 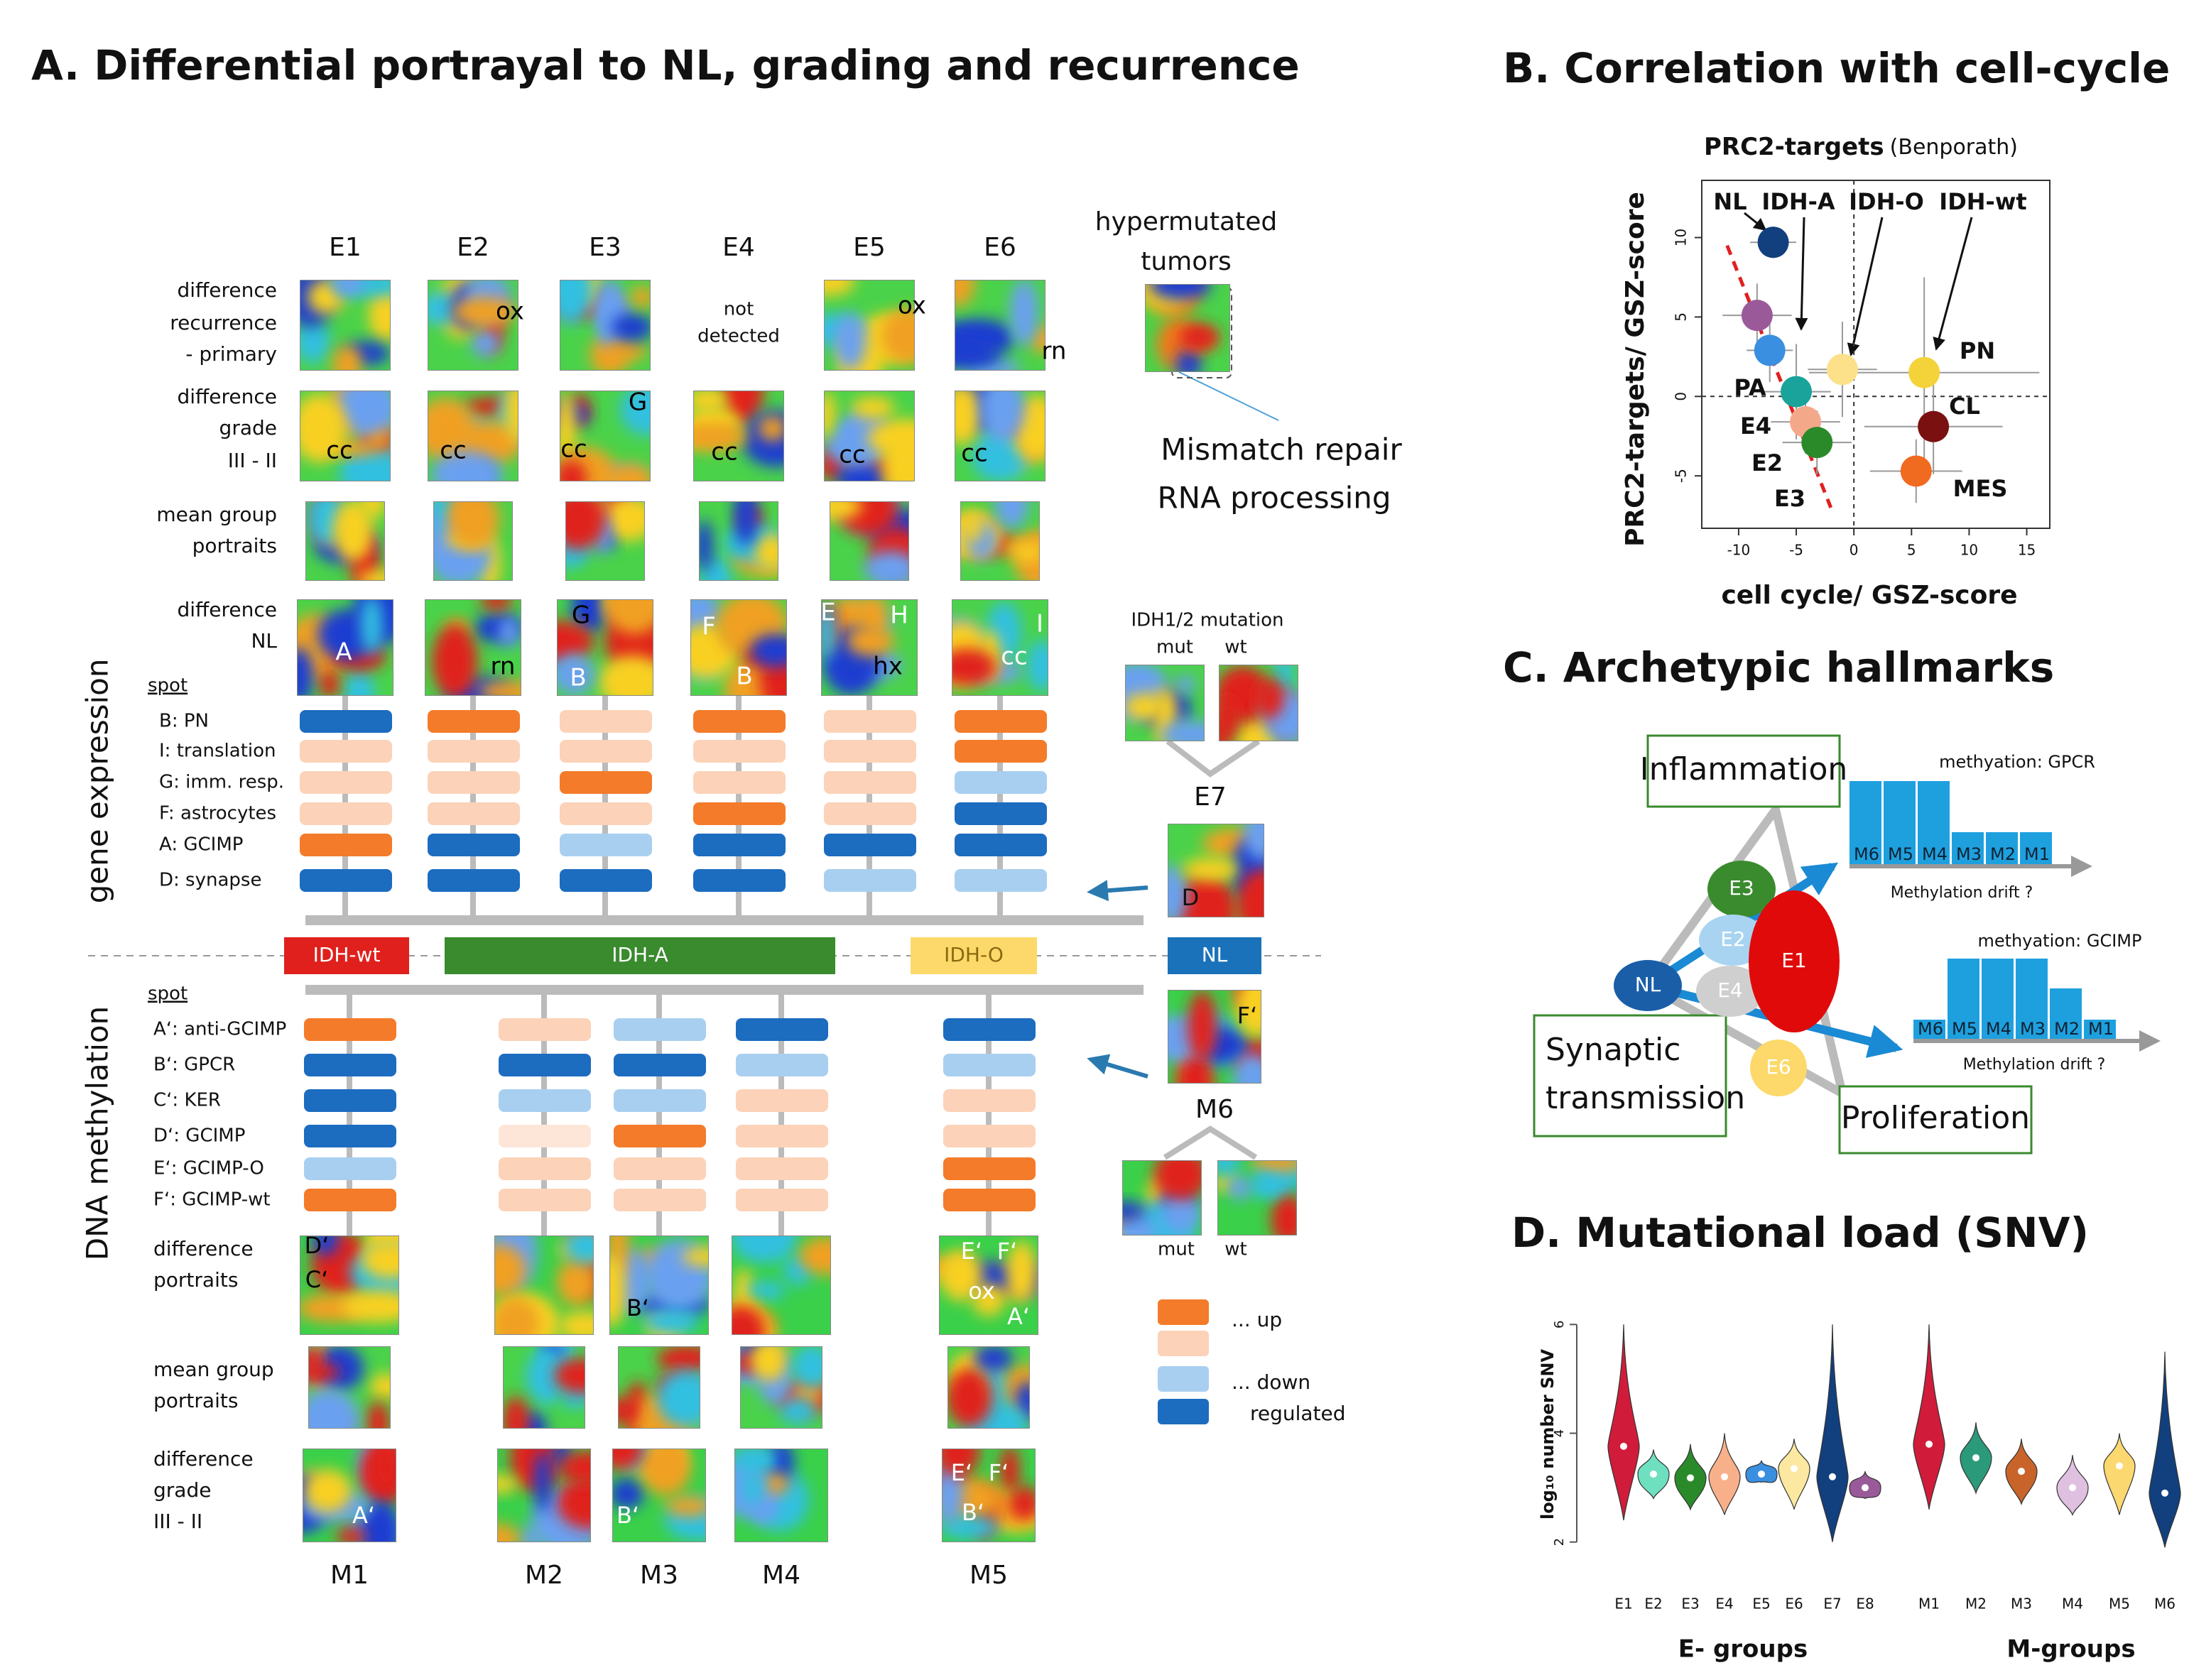 I want to click on node-label: E2, so click(x=1733, y=939).